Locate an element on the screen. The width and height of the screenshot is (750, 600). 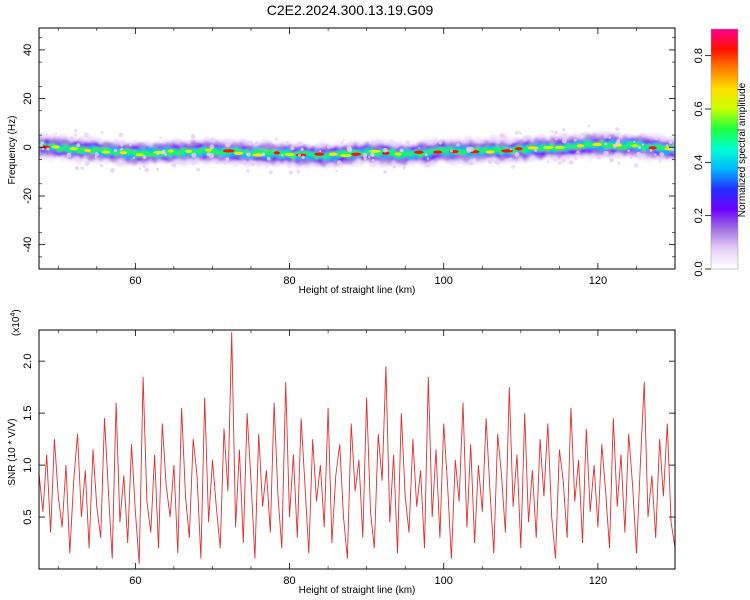
x-tick-label: 120 is located at coordinates (598, 281).